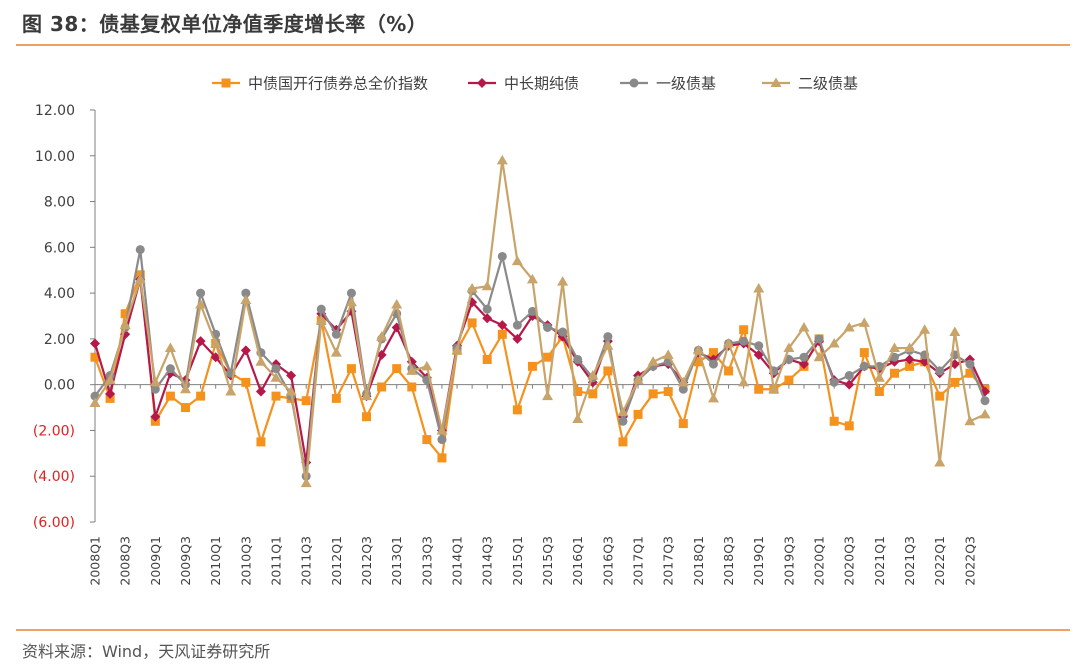 This screenshot has width=1080, height=669. I want to click on x-tick-label: 2018Q3, so click(728, 561).